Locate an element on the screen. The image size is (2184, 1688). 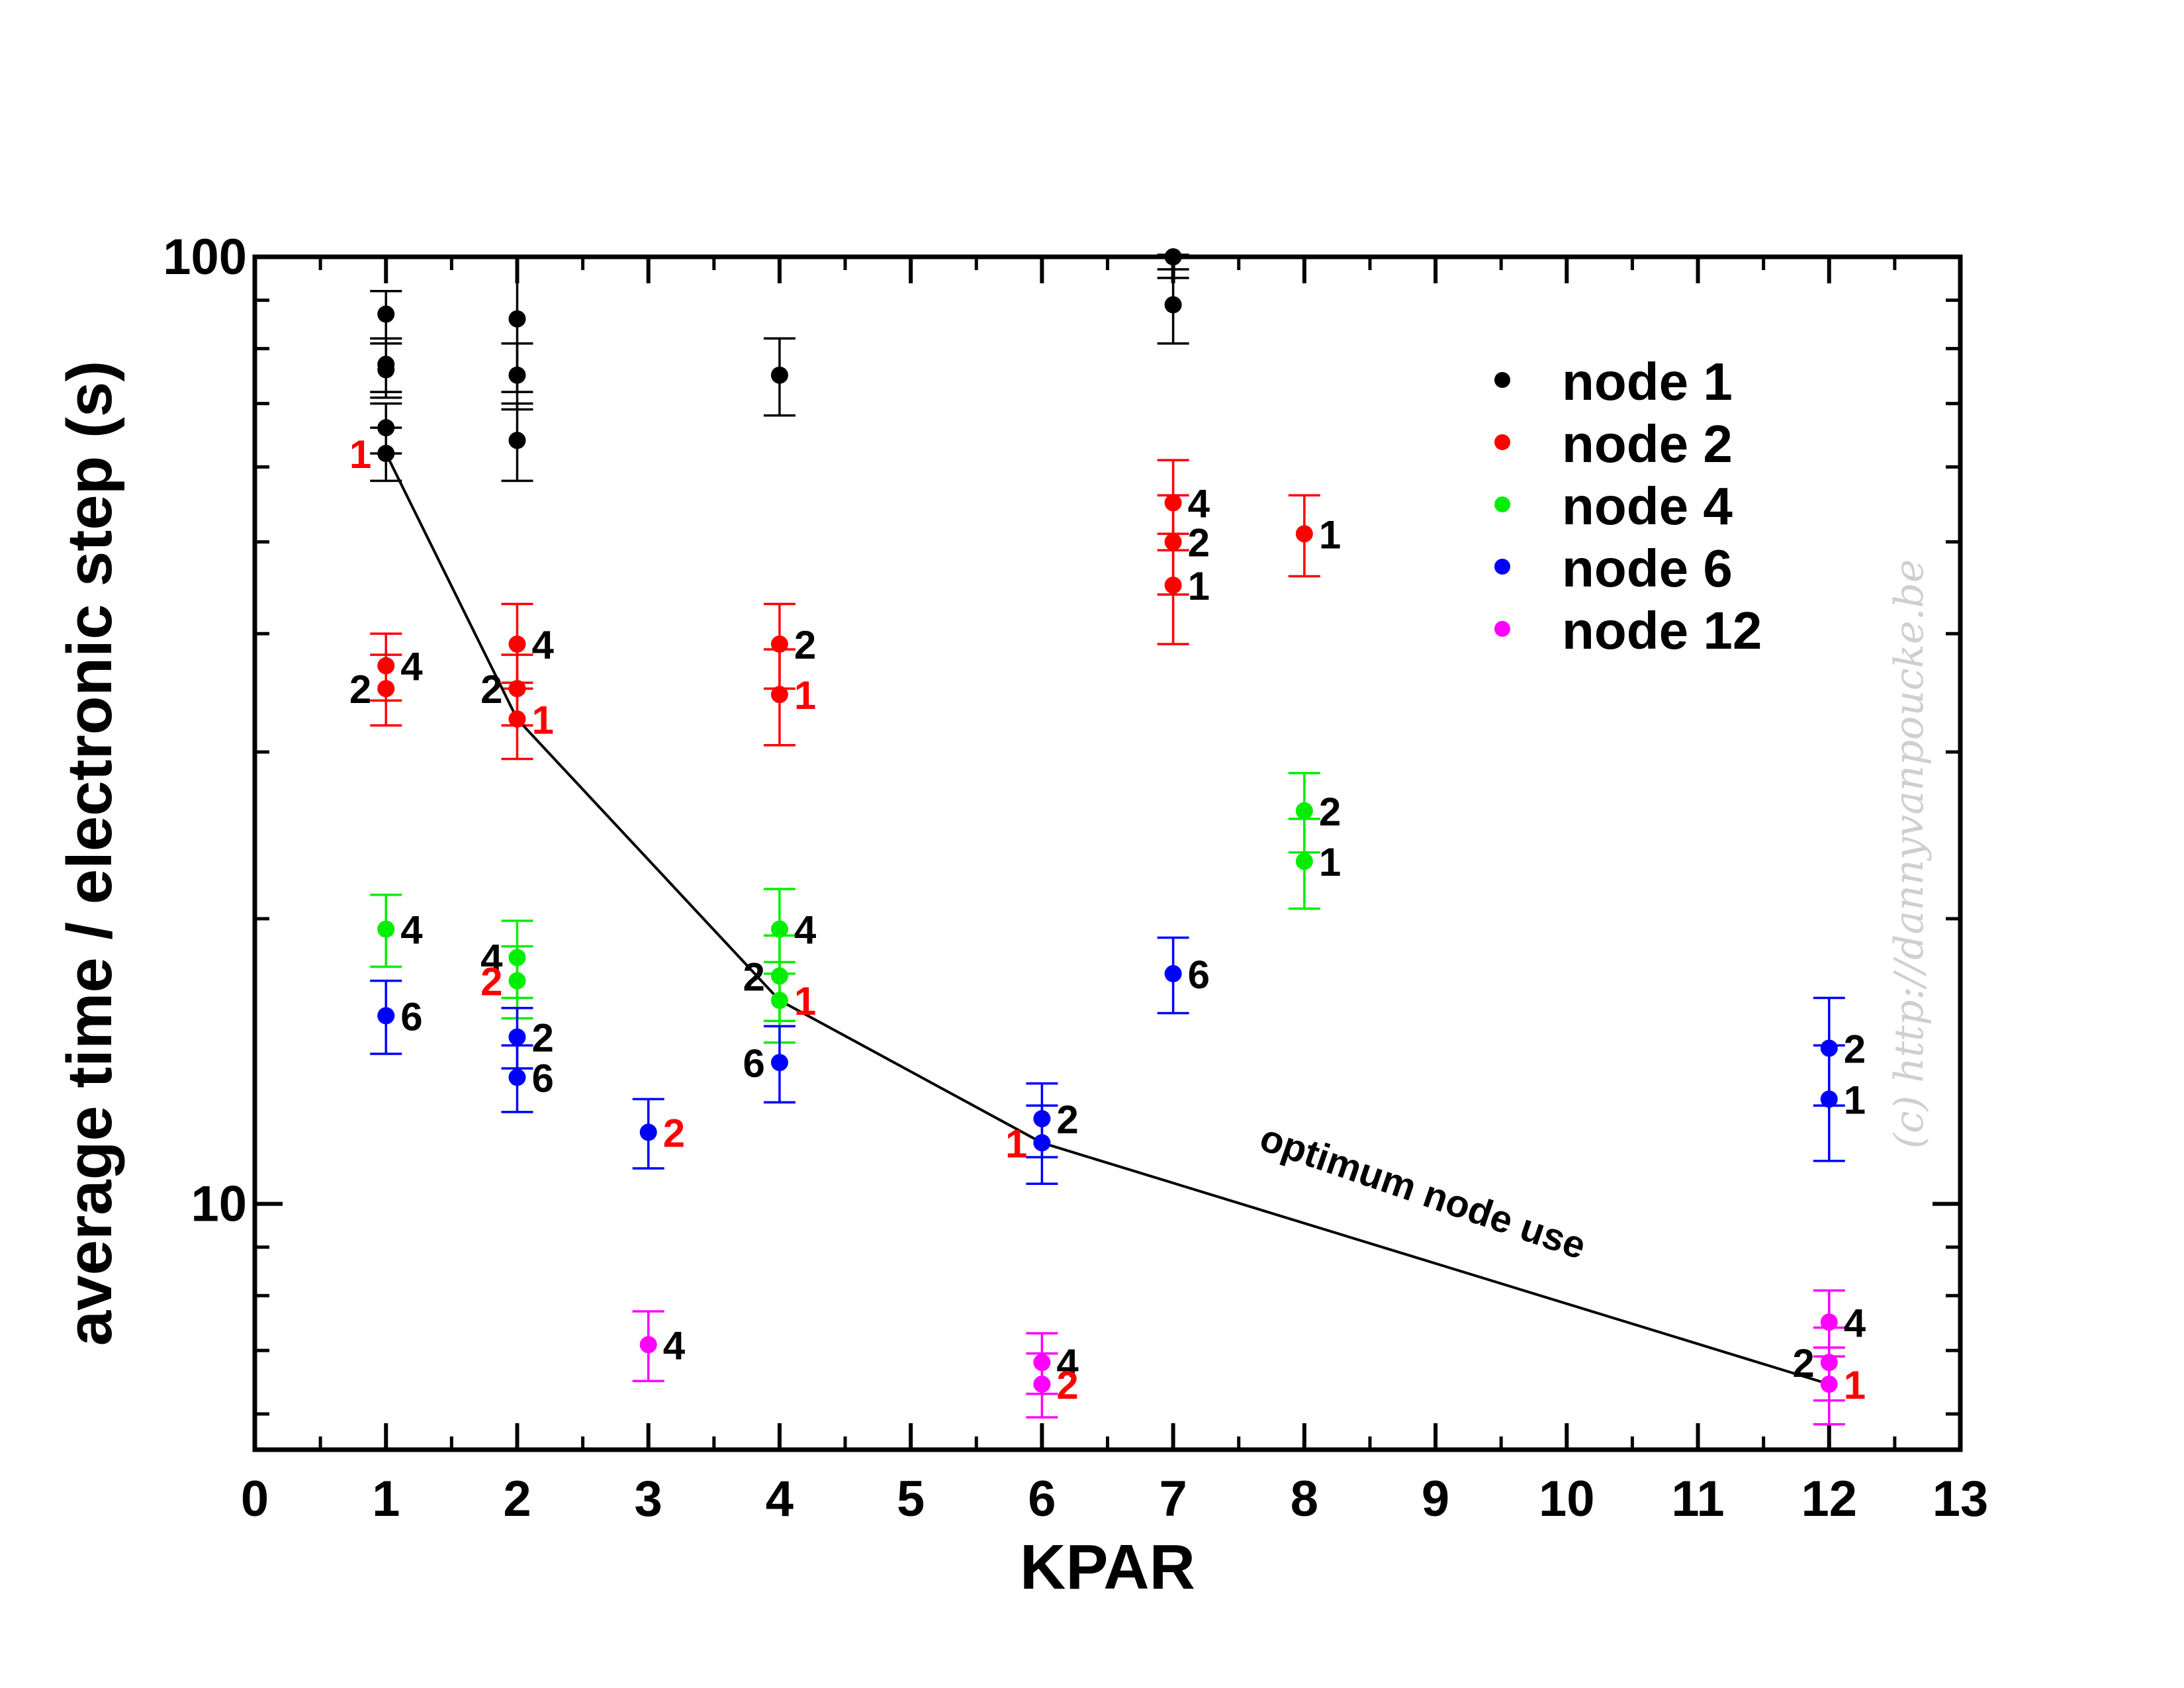
x-tick-label: 1 is located at coordinates (386, 1499).